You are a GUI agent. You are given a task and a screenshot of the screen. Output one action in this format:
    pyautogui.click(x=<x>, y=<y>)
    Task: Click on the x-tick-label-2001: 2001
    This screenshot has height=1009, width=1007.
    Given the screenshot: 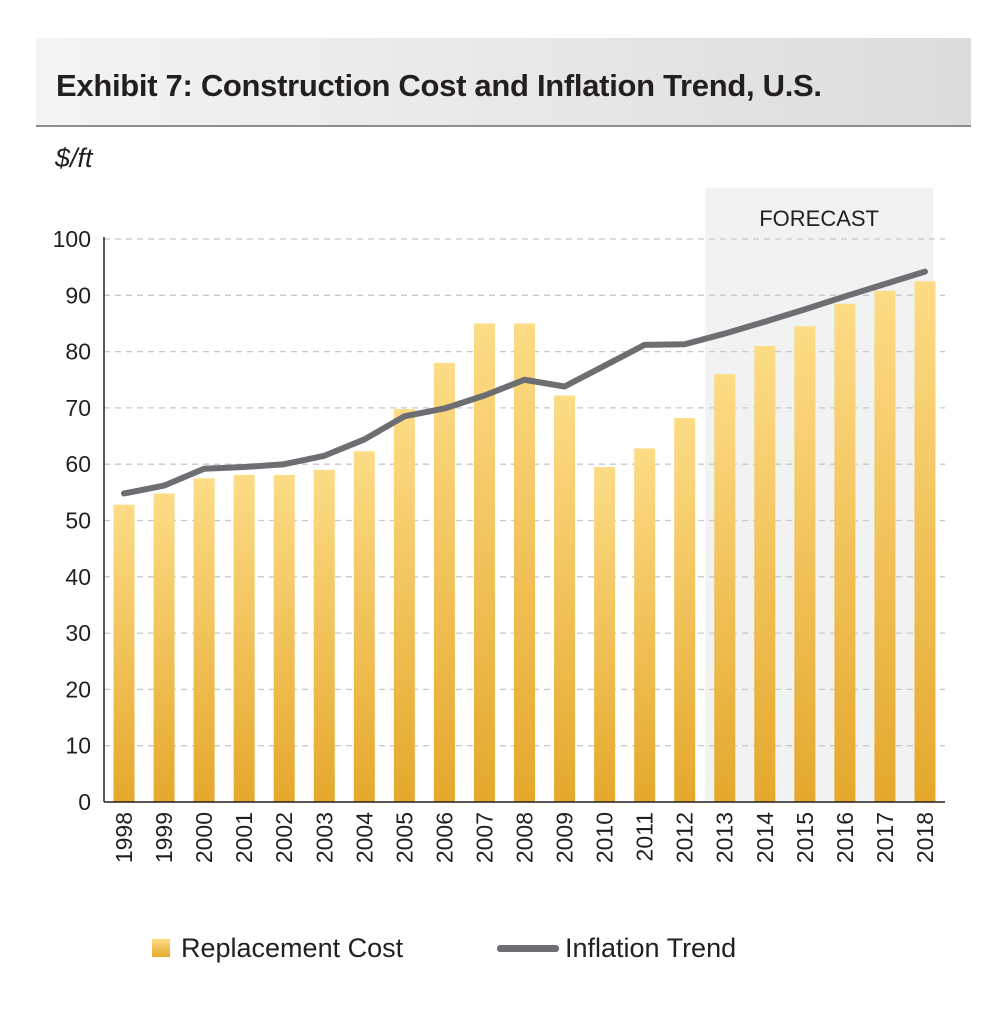 What is the action you would take?
    pyautogui.click(x=244, y=837)
    